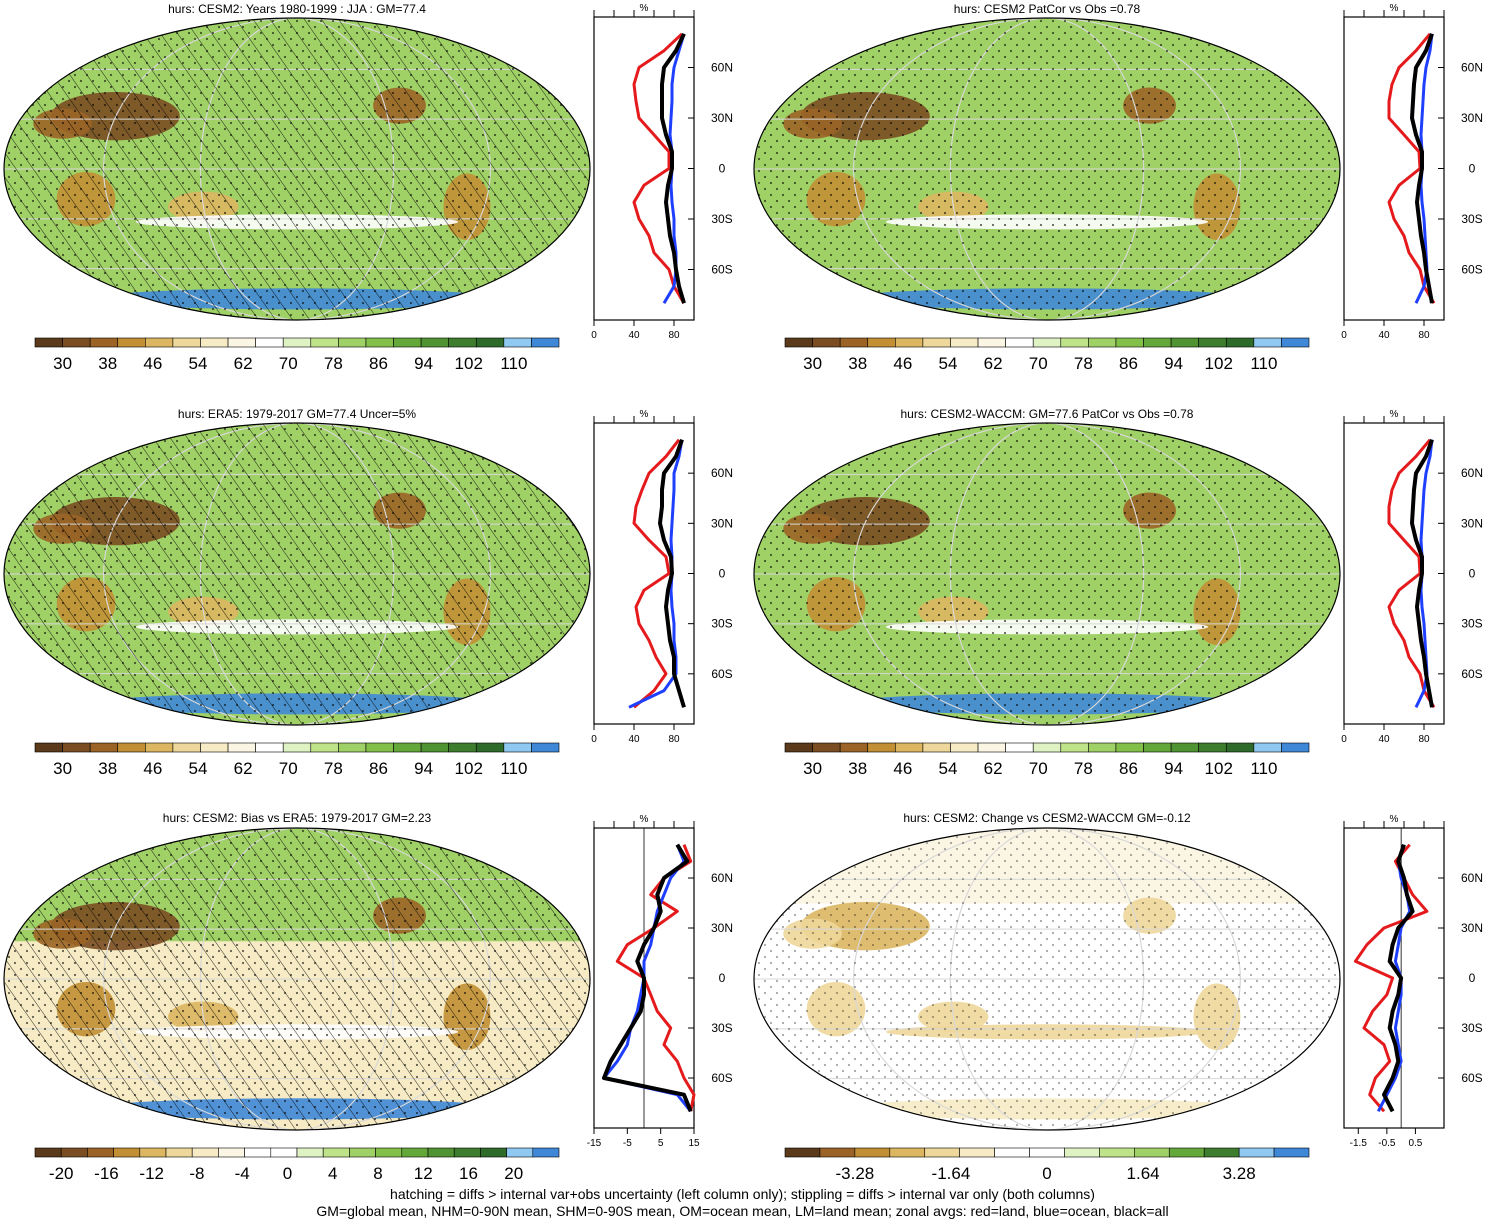  I want to click on colorbar-label: 8, so click(377, 1173).